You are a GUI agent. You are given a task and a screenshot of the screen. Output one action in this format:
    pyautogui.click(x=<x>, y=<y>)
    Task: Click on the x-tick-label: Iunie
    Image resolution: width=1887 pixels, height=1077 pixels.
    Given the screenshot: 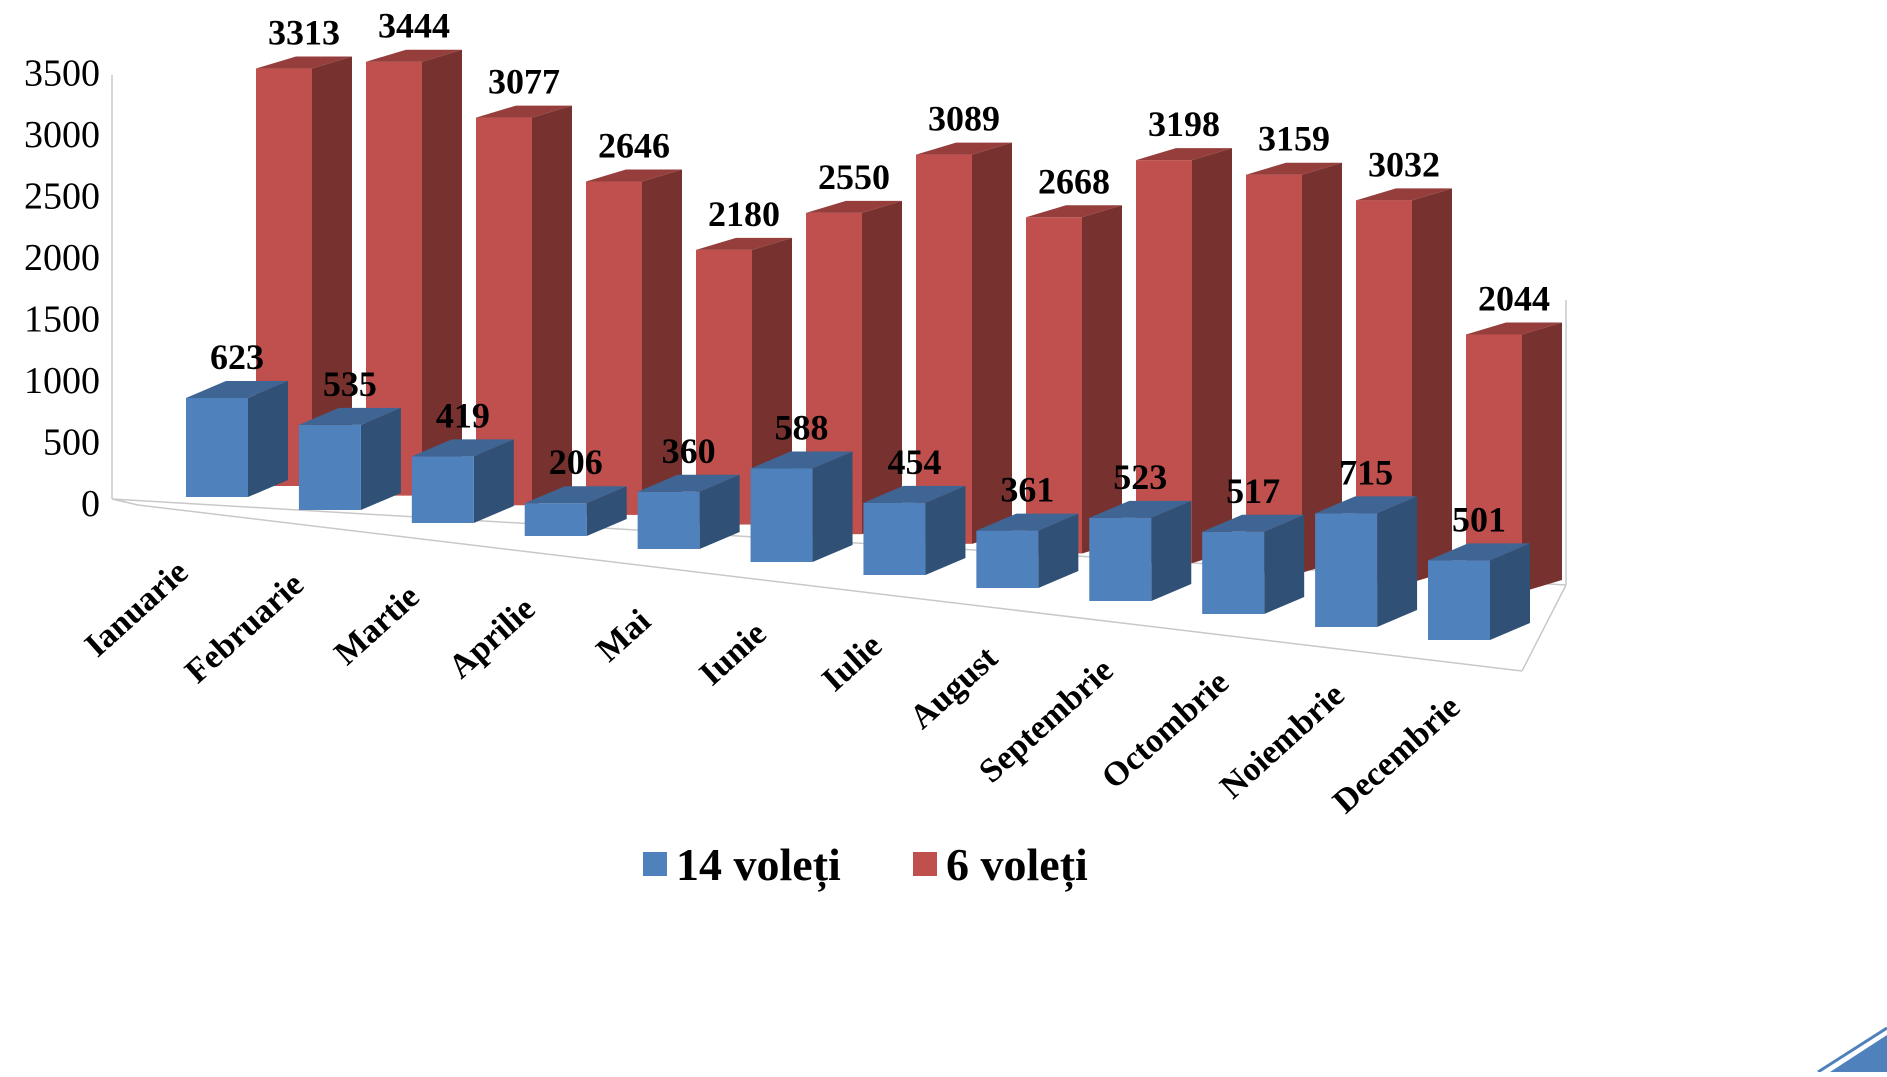 What is the action you would take?
    pyautogui.click(x=733, y=654)
    